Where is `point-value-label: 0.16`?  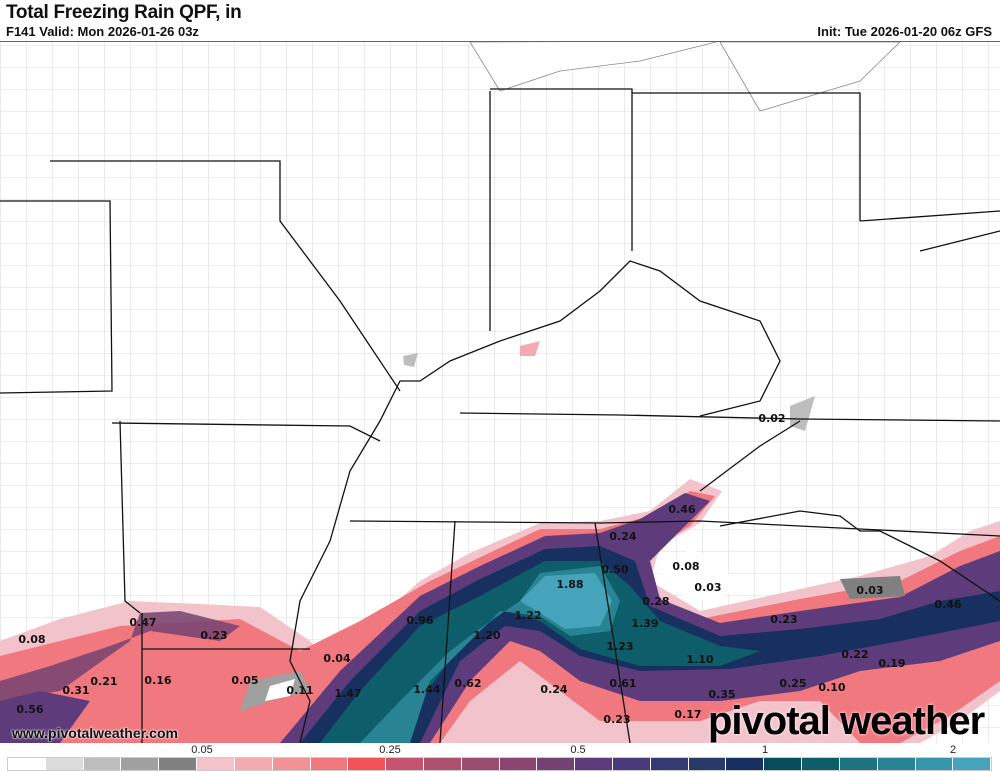 point-value-label: 0.16 is located at coordinates (157, 680).